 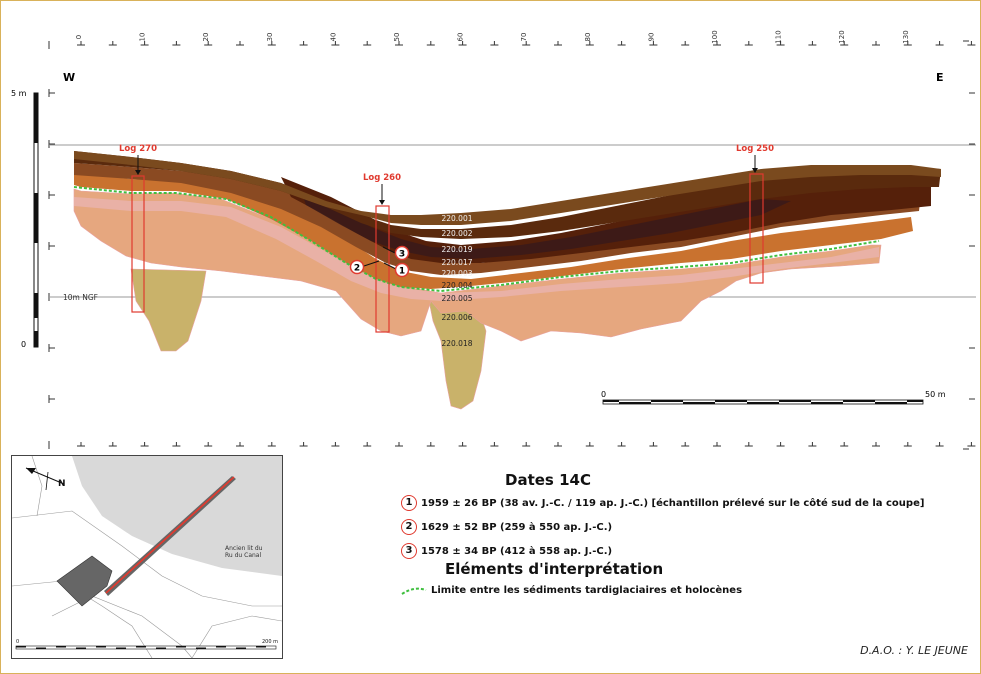 What do you see at coordinates (62, 484) in the screenshot?
I see `north-label: N` at bounding box center [62, 484].